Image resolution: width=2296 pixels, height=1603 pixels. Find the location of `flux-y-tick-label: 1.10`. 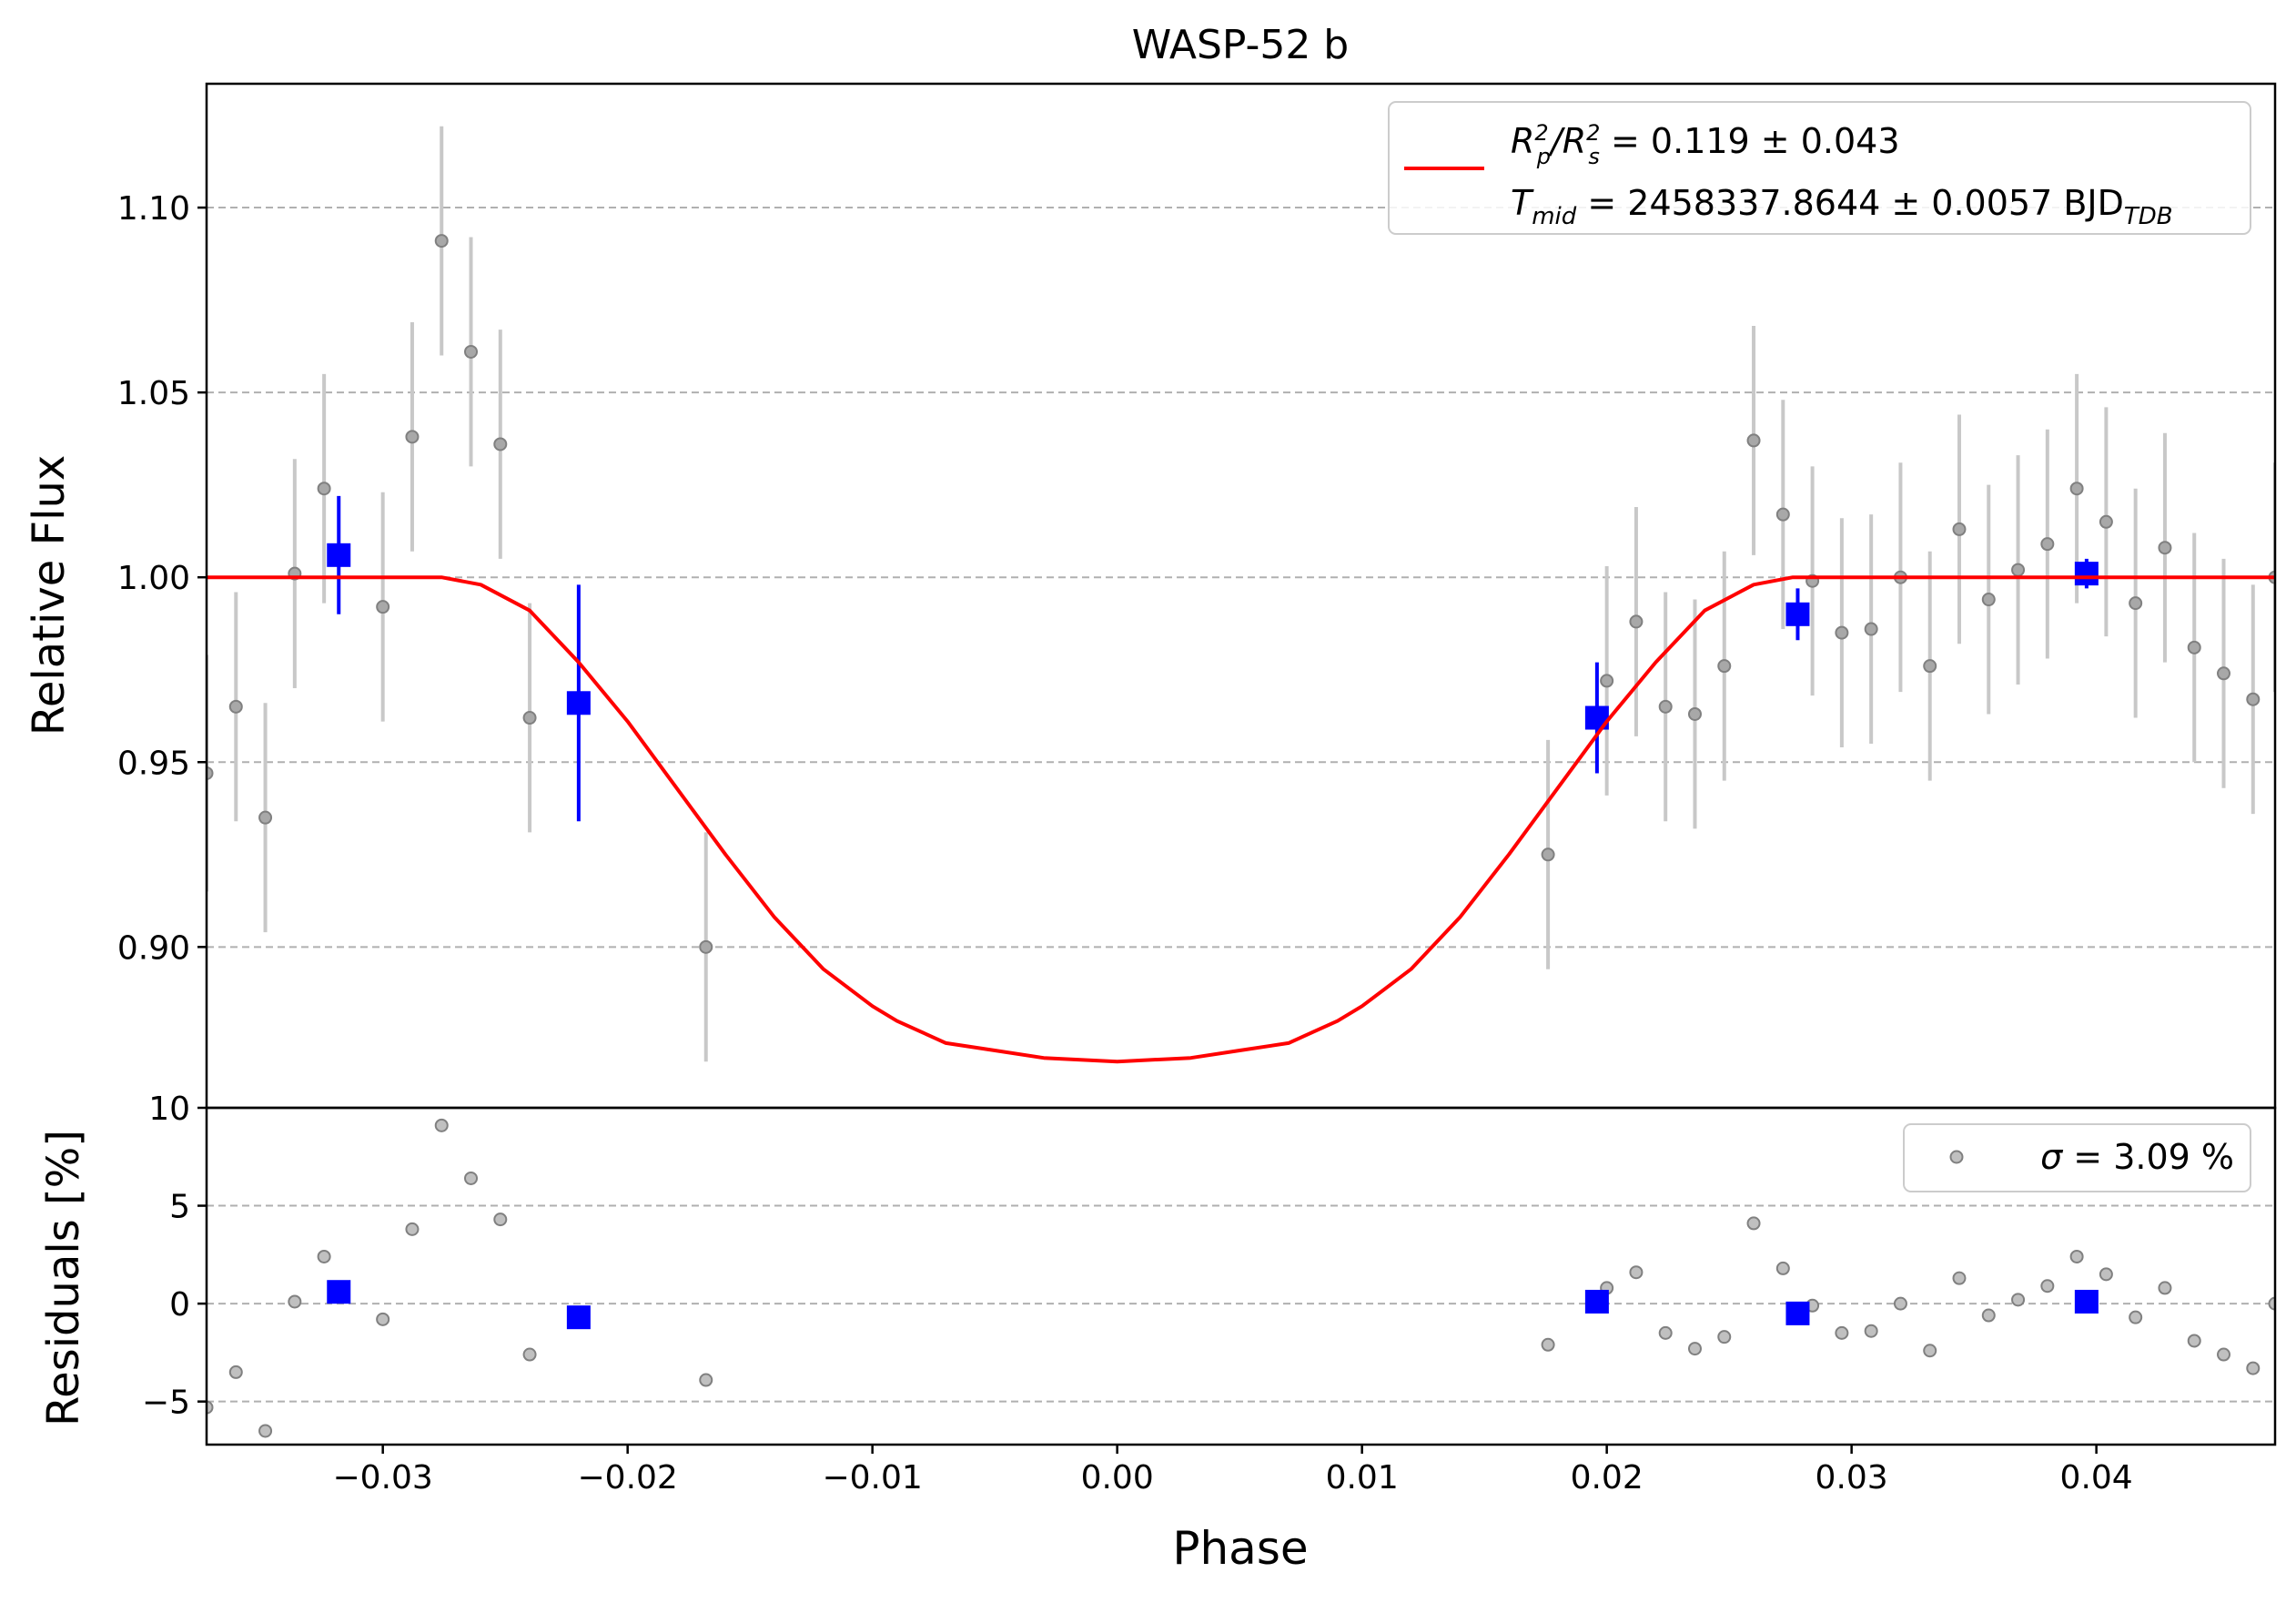

flux-y-tick-label: 1.10 is located at coordinates (153, 209).